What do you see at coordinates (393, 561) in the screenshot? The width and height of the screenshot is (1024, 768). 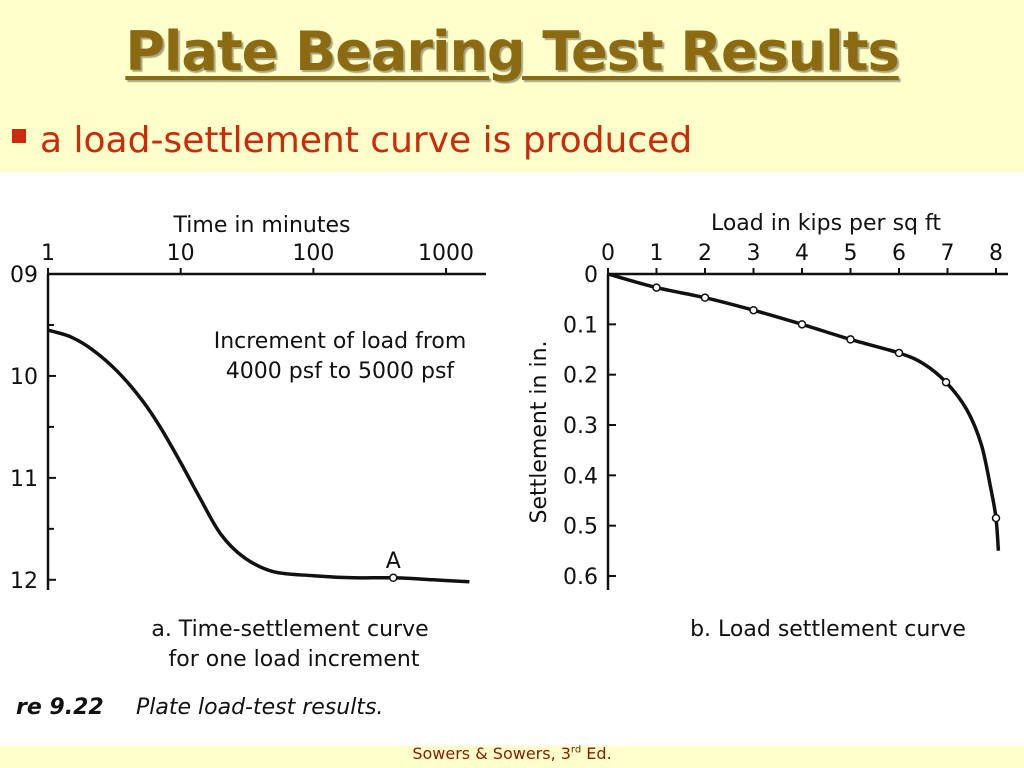 I see `chart-a-point-label: A` at bounding box center [393, 561].